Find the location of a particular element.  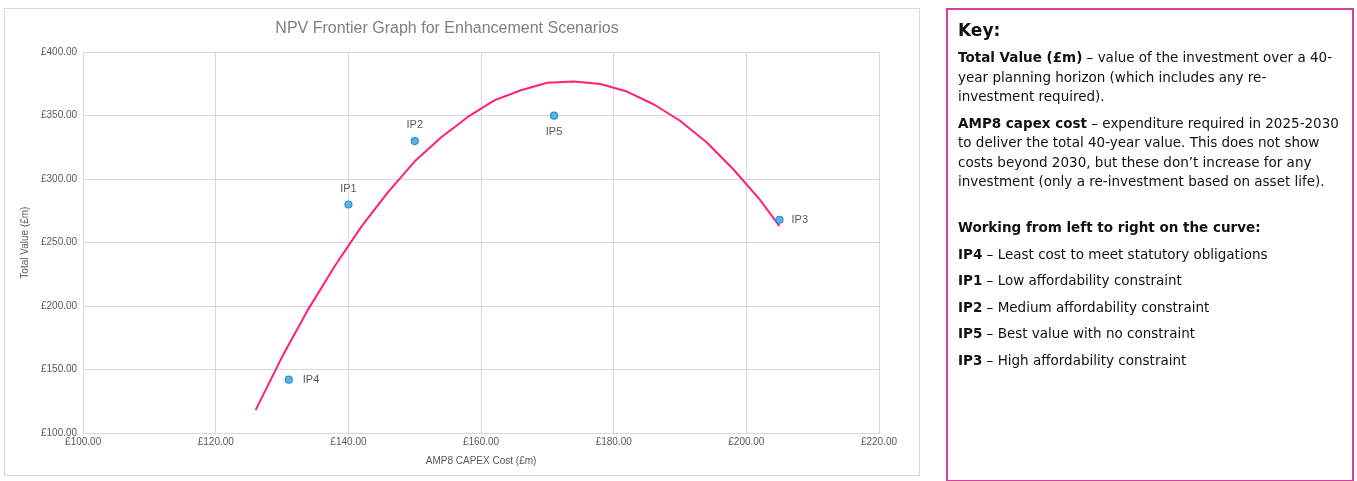

y-tick-label: £100.00 is located at coordinates (59, 432).